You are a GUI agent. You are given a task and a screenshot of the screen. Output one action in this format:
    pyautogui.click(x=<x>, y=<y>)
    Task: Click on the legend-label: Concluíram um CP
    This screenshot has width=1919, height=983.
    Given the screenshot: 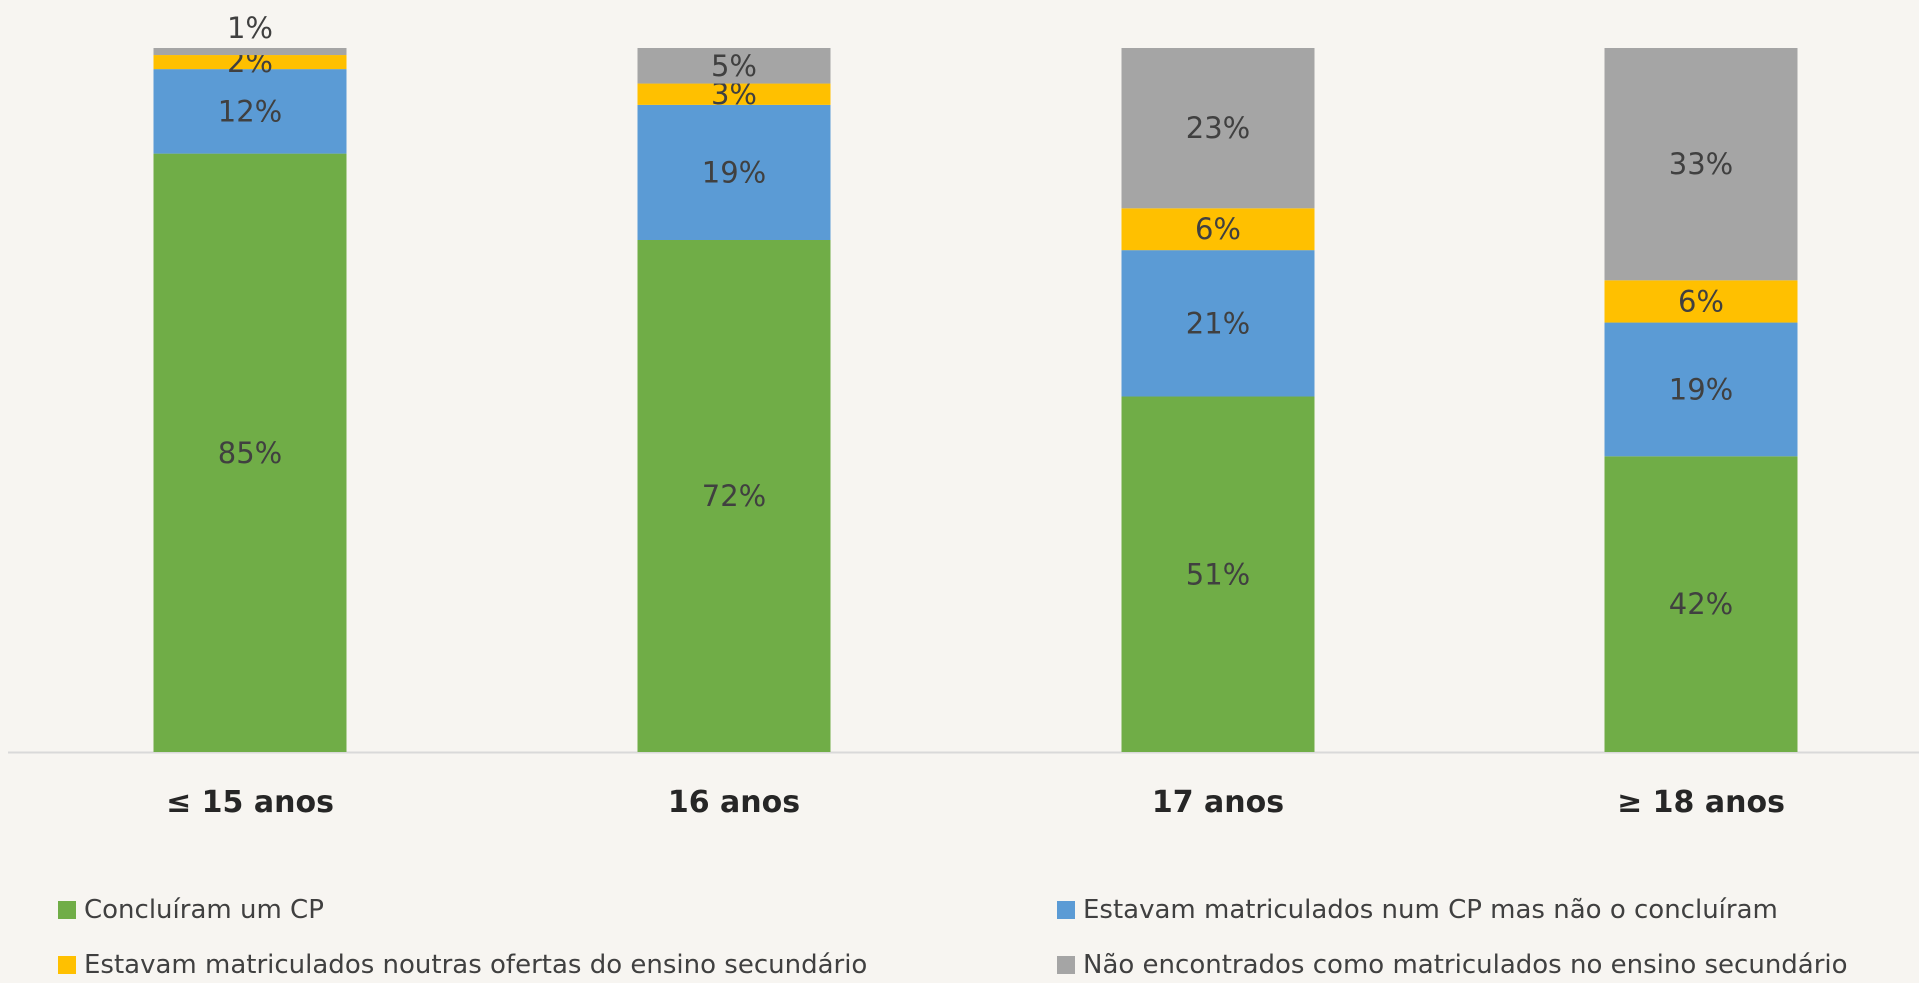 What is the action you would take?
    pyautogui.click(x=204, y=910)
    